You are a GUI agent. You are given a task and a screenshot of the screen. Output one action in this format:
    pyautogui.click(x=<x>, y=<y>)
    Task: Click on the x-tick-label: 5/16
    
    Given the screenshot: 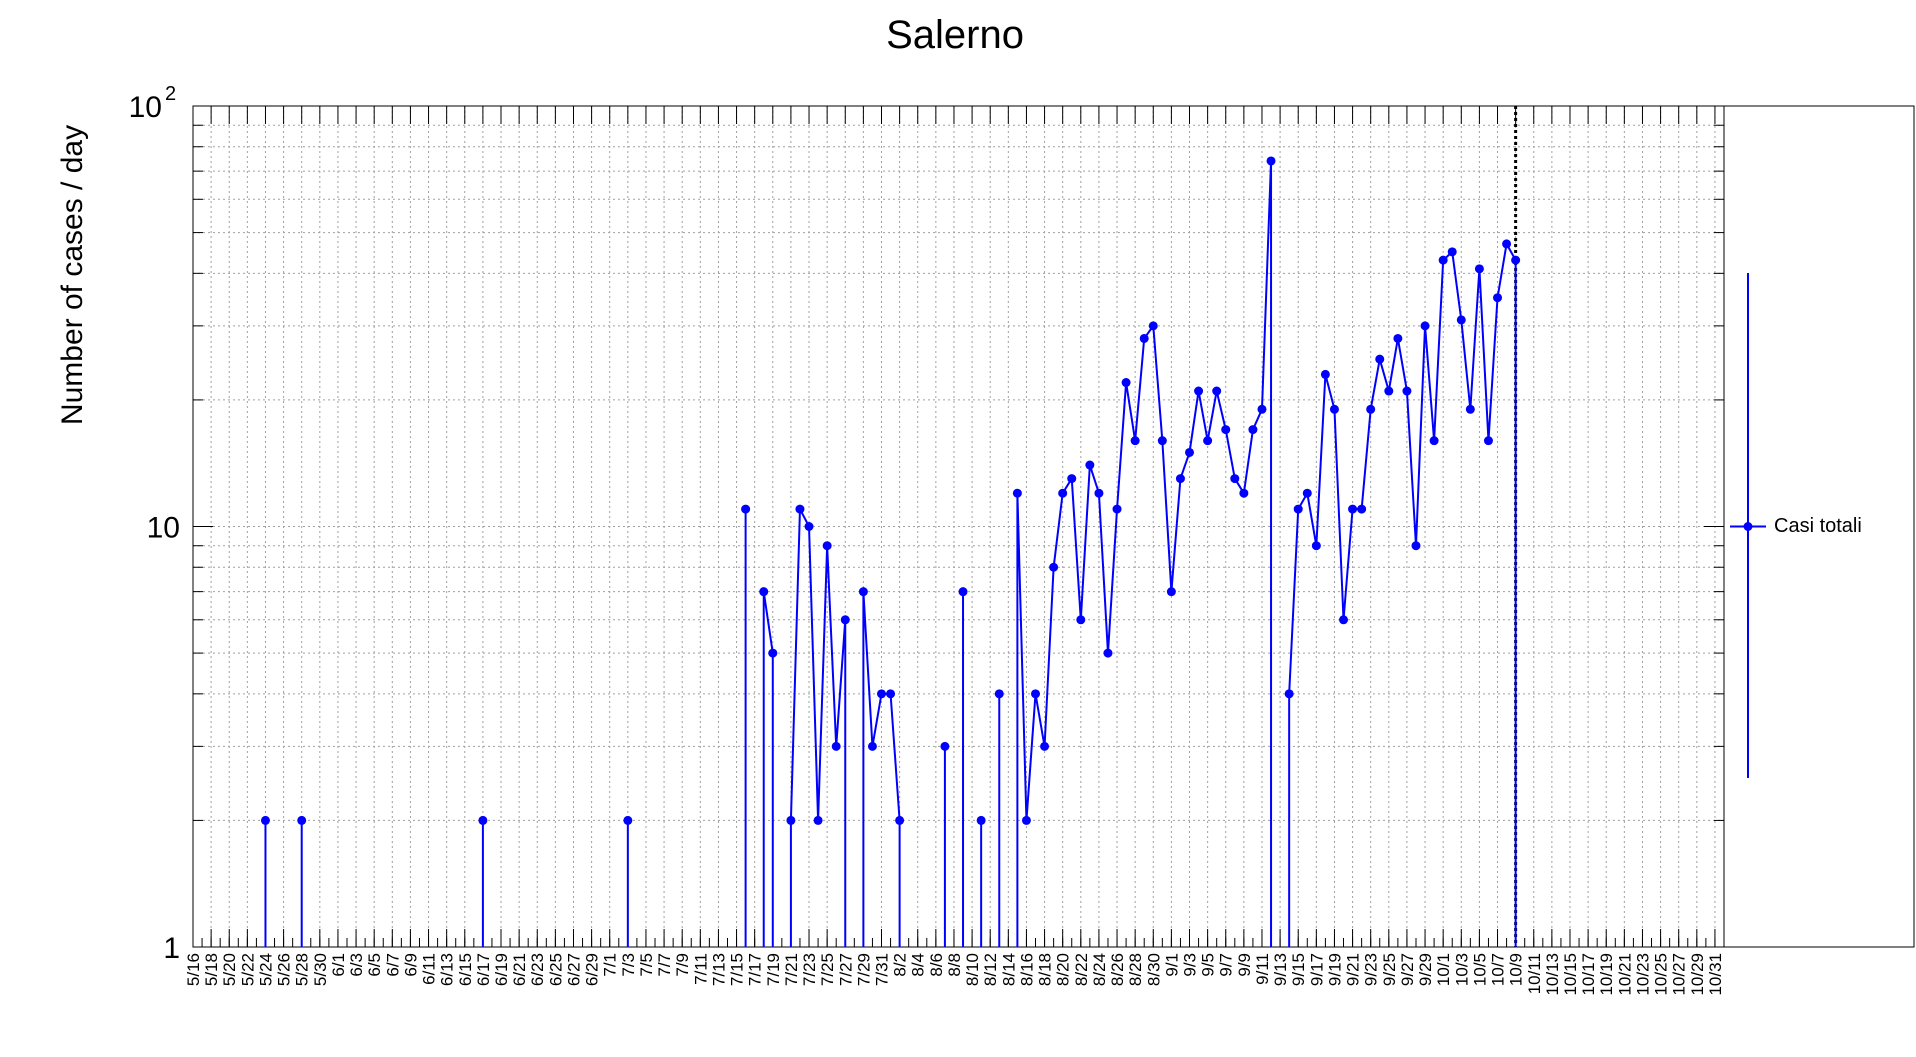 What is the action you would take?
    pyautogui.click(x=193, y=969)
    